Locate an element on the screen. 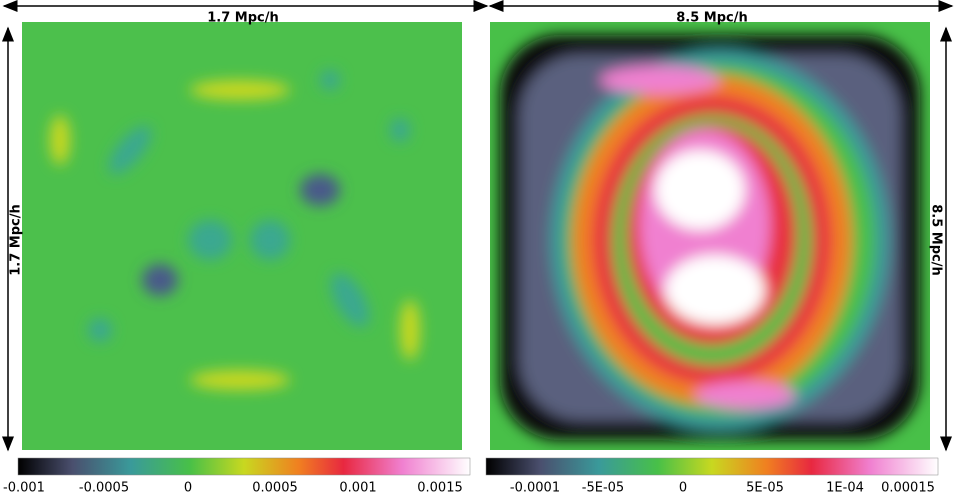  top-label: 8.5 Mpc/h is located at coordinates (712, 18).